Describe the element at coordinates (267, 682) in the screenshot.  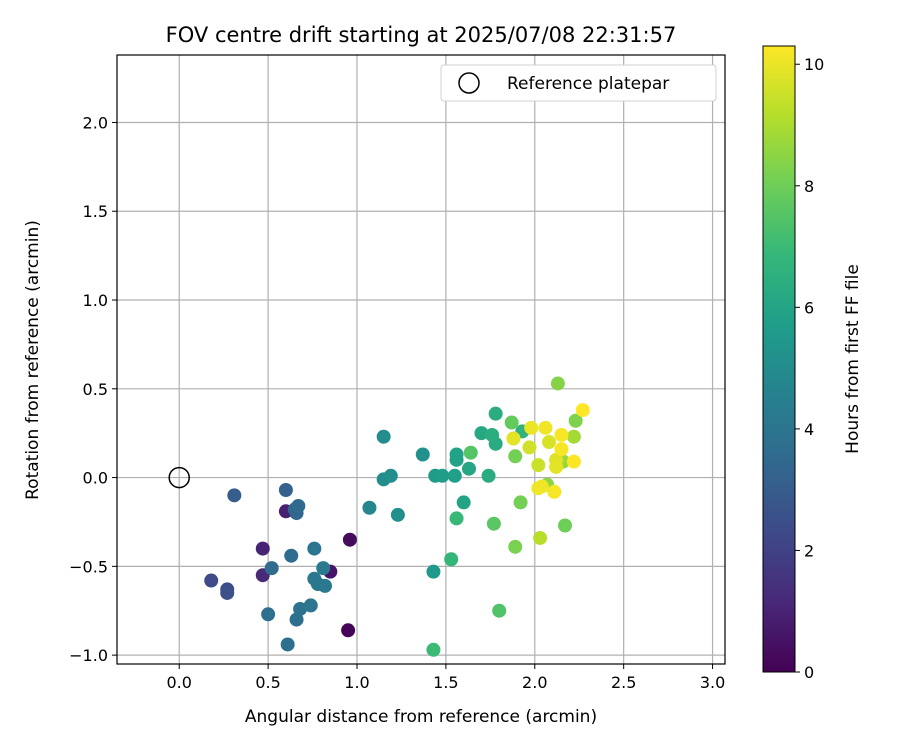
I see `x-tick-label: 0.5` at that location.